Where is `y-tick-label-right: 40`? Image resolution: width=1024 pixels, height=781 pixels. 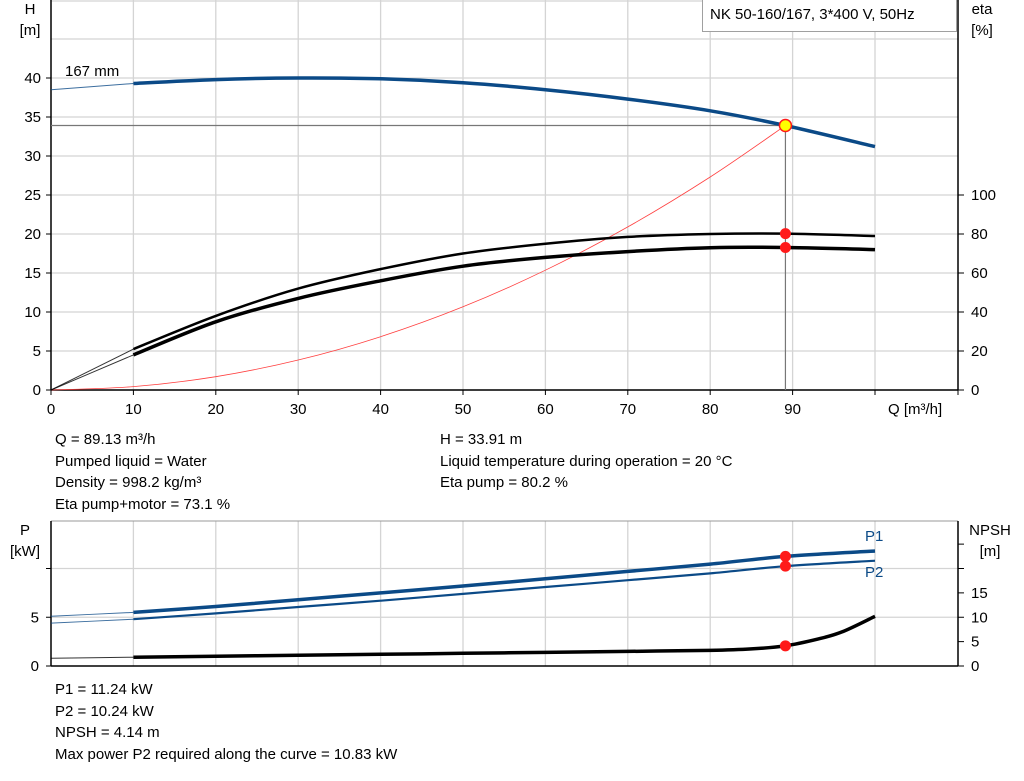
y-tick-label-right: 40 is located at coordinates (979, 312).